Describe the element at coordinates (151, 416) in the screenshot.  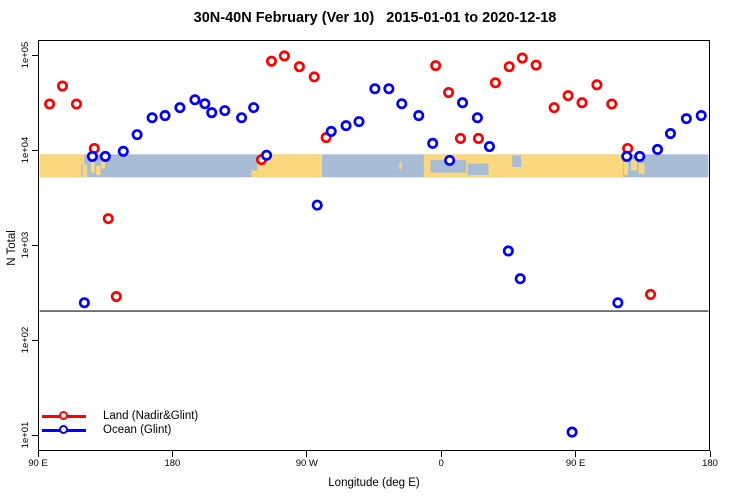
I see `legend-label-land: Land (Nadir&Glint)` at that location.